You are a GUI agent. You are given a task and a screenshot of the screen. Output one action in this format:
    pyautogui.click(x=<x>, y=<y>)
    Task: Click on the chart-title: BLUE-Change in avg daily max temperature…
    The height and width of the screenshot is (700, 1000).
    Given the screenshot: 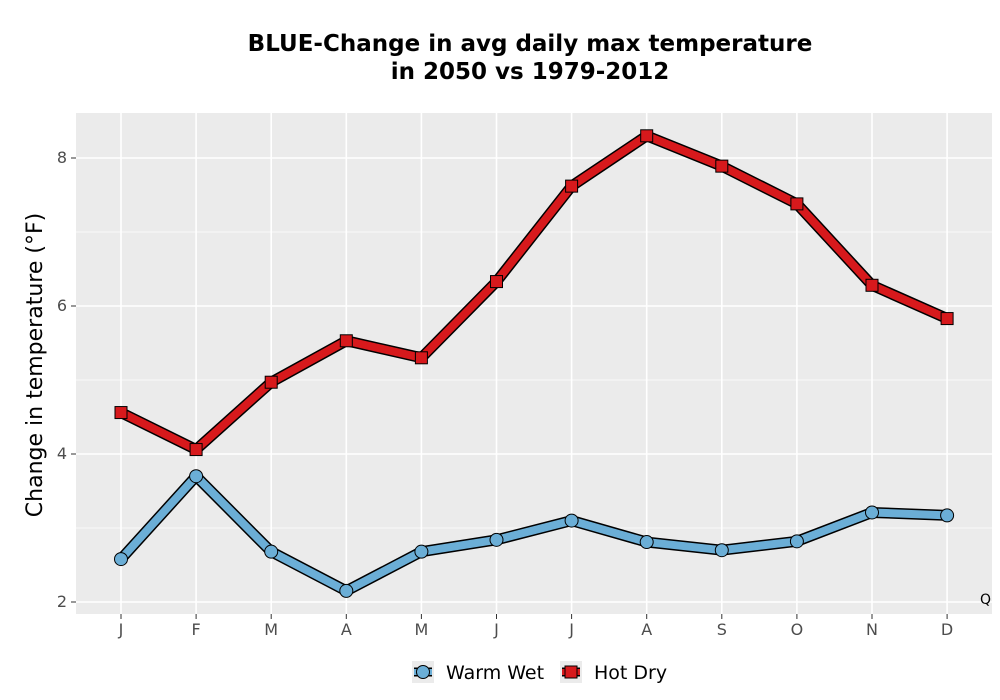 What is the action you would take?
    pyautogui.click(x=530, y=58)
    